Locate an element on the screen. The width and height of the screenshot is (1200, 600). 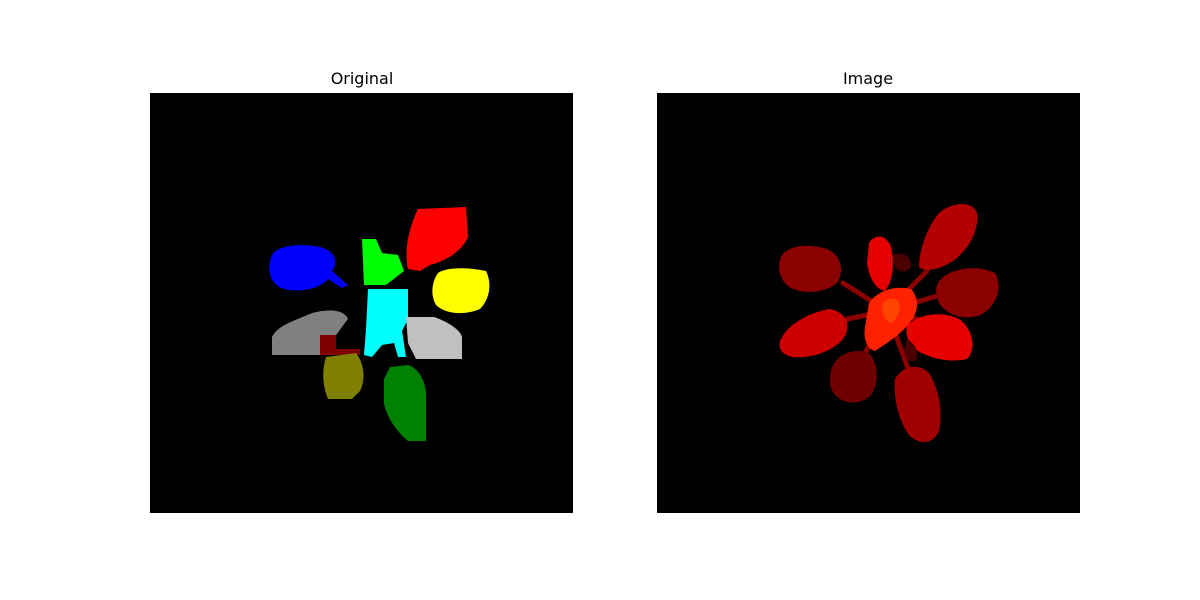
leaf-right is located at coordinates (967, 293).